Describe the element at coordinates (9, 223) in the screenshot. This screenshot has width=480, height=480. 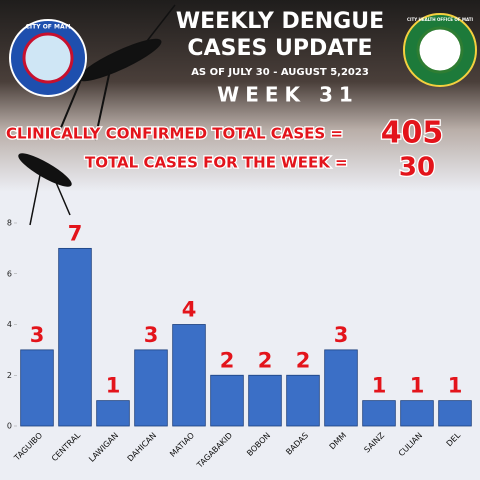
I see `y-tick-label: 8` at that location.